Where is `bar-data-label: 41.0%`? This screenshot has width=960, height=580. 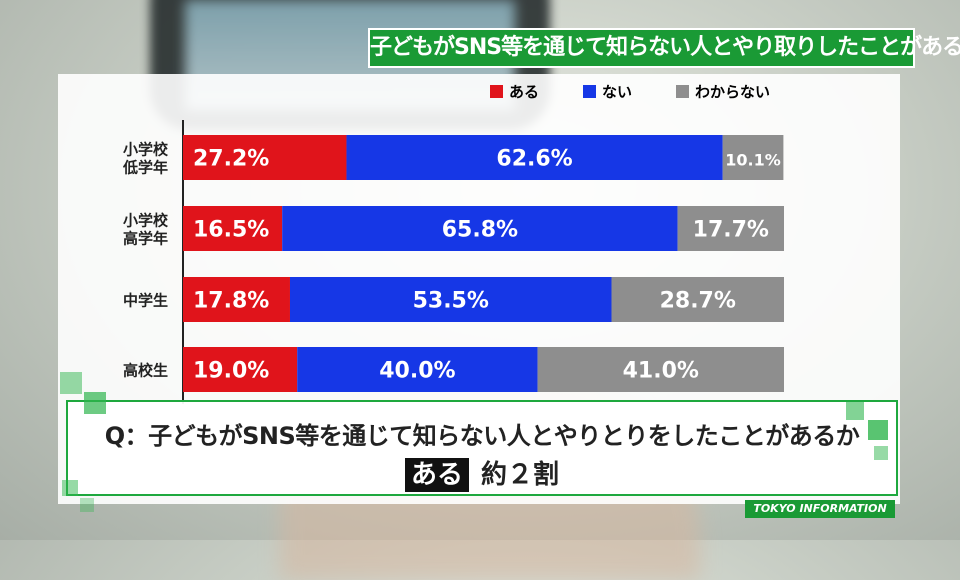 bar-data-label: 41.0% is located at coordinates (661, 371).